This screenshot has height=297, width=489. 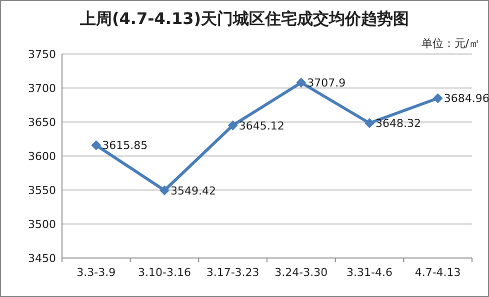 I want to click on y-tick-label: 3450, so click(x=42, y=258).